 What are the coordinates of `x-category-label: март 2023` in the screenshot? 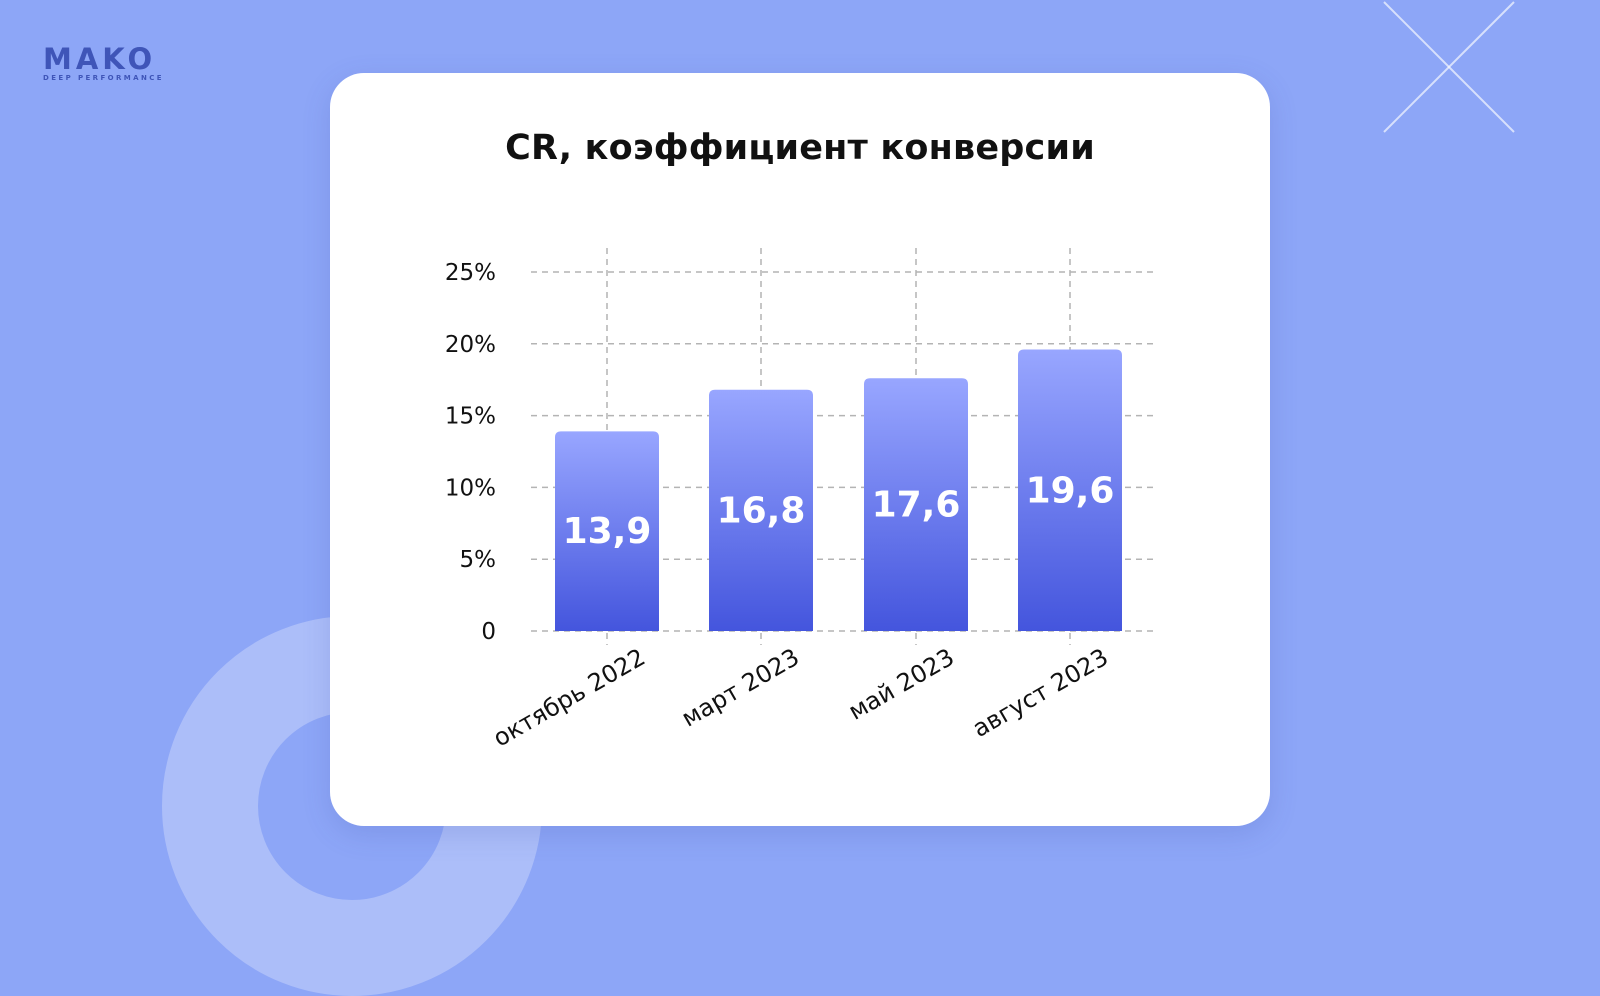 It's located at (740, 688).